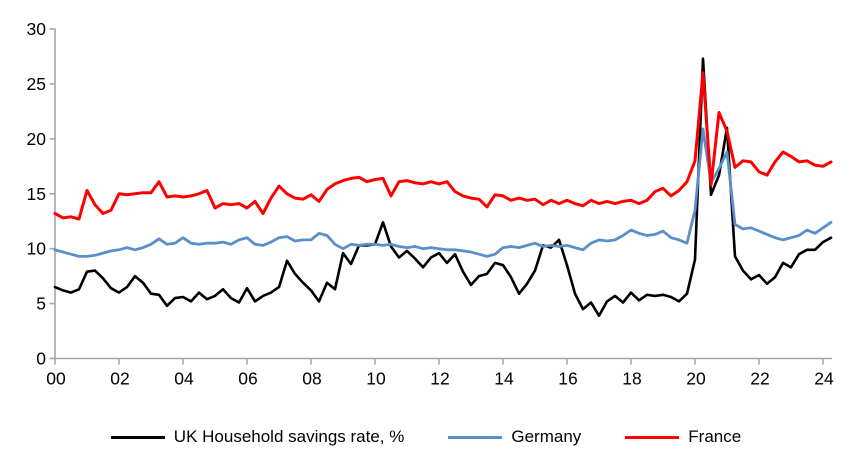  I want to click on x-axis-tick-label: 02, so click(119, 379).